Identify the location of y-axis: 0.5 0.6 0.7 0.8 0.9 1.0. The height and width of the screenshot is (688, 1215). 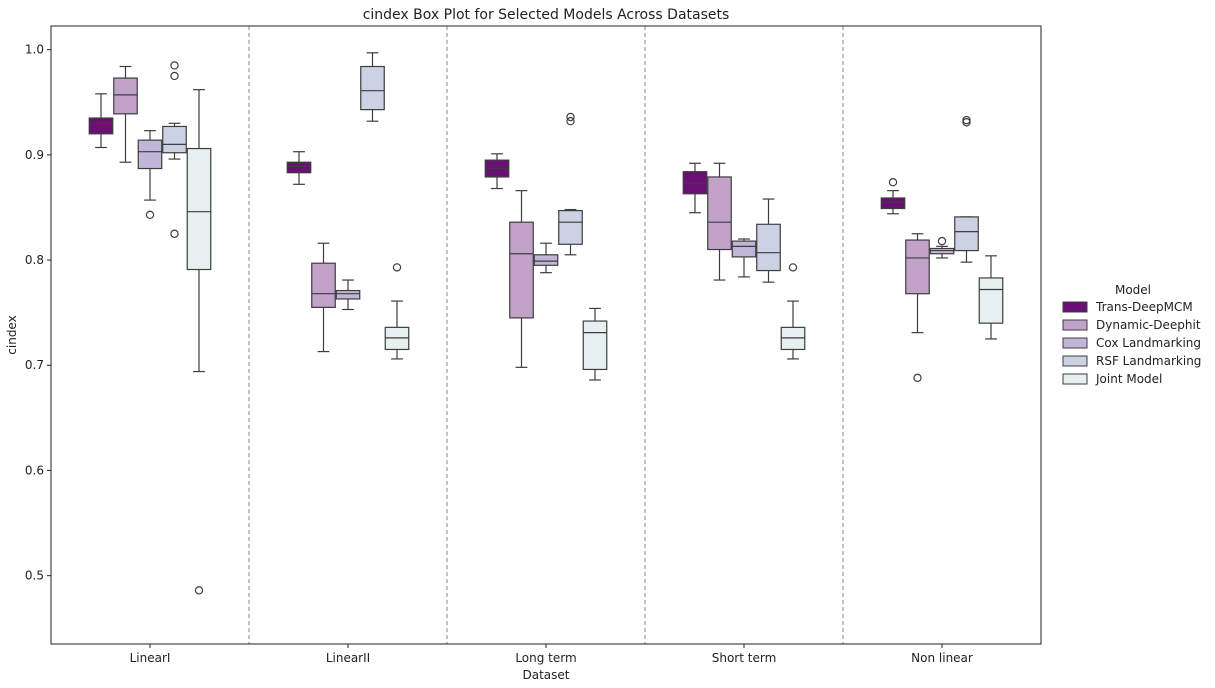
(38, 313).